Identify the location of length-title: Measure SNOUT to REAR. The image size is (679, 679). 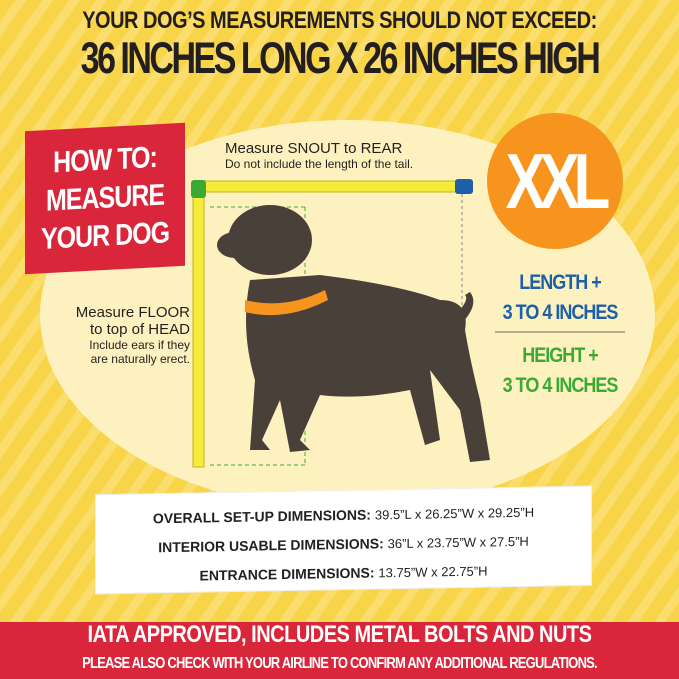
(314, 148).